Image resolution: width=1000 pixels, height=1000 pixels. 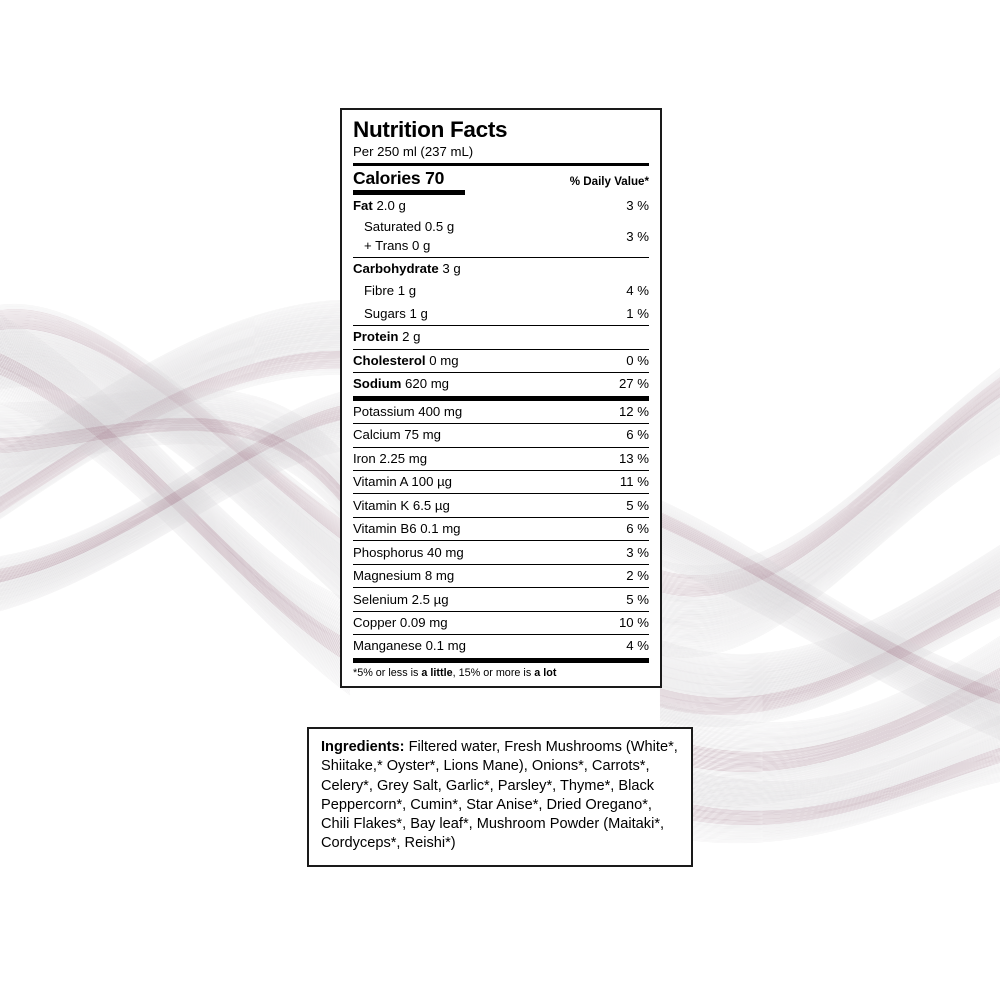 I want to click on nutrient-name-calcium: Calcium 75 mg, so click(x=397, y=435).